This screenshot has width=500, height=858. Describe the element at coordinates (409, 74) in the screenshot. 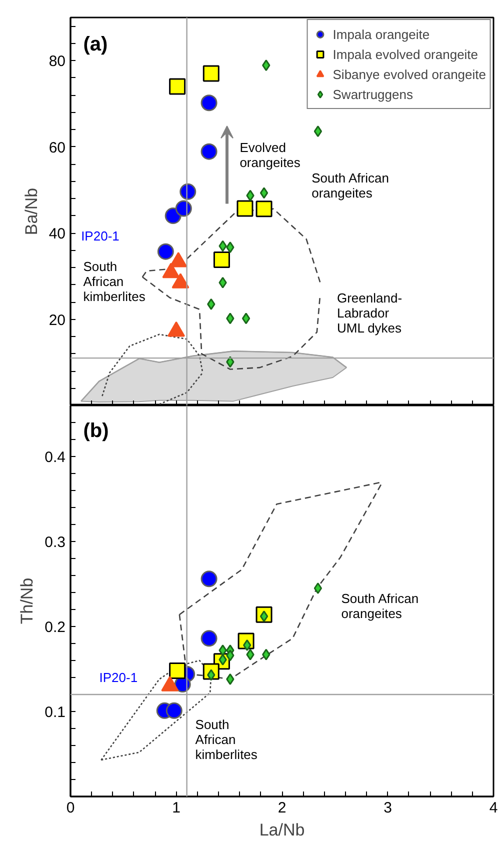

I see `legend-label: Sibanye evolved orangeite` at that location.